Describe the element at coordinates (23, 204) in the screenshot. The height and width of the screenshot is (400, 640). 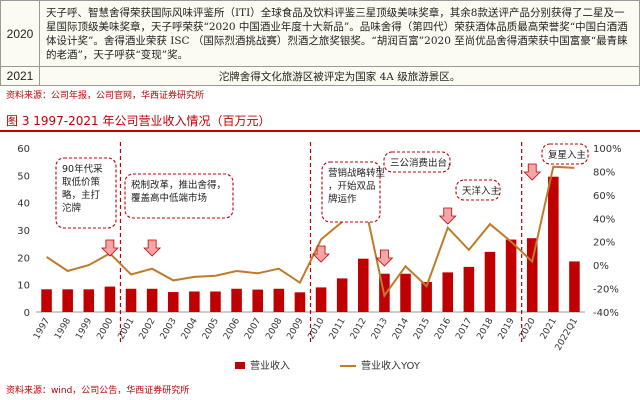
I see `left-tick-label: 40` at that location.